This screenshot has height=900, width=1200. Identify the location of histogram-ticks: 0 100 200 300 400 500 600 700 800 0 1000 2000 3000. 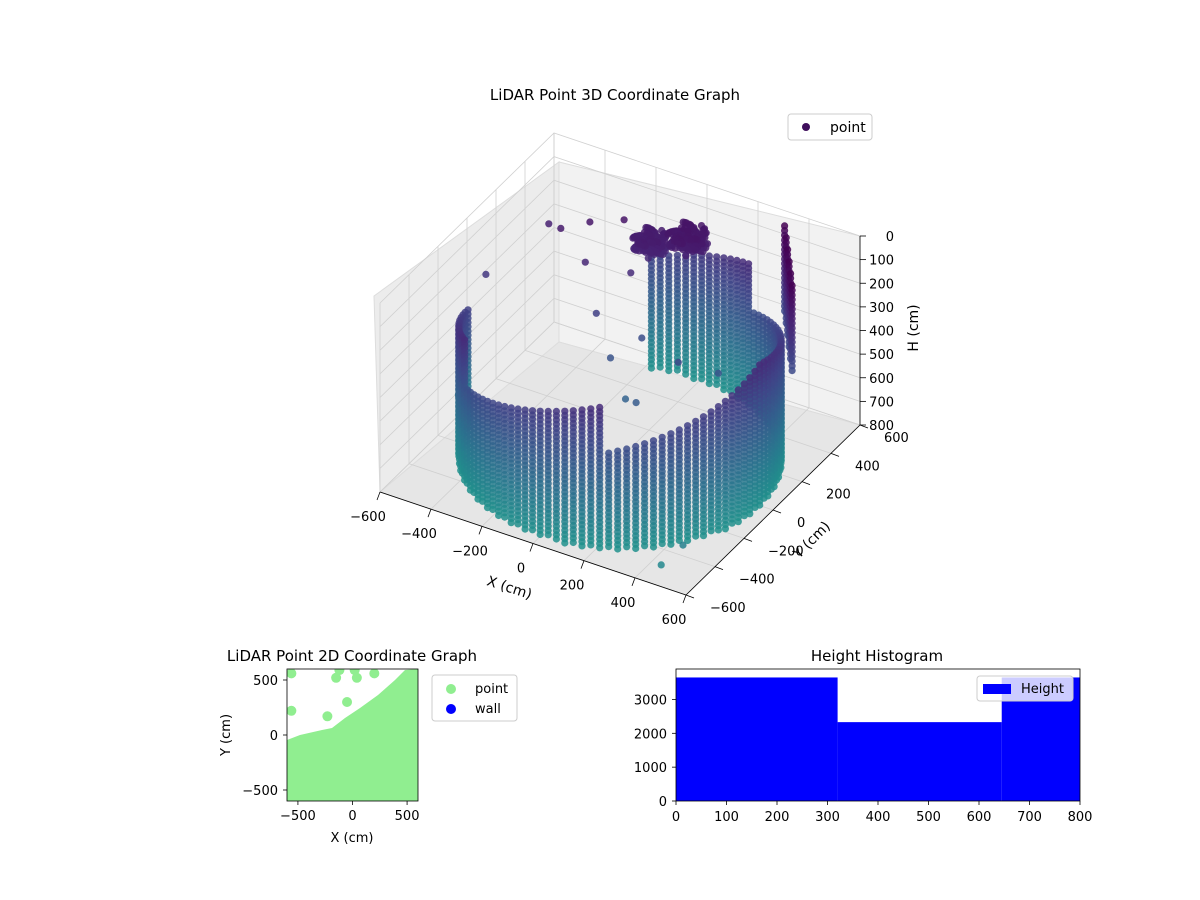
(863, 759).